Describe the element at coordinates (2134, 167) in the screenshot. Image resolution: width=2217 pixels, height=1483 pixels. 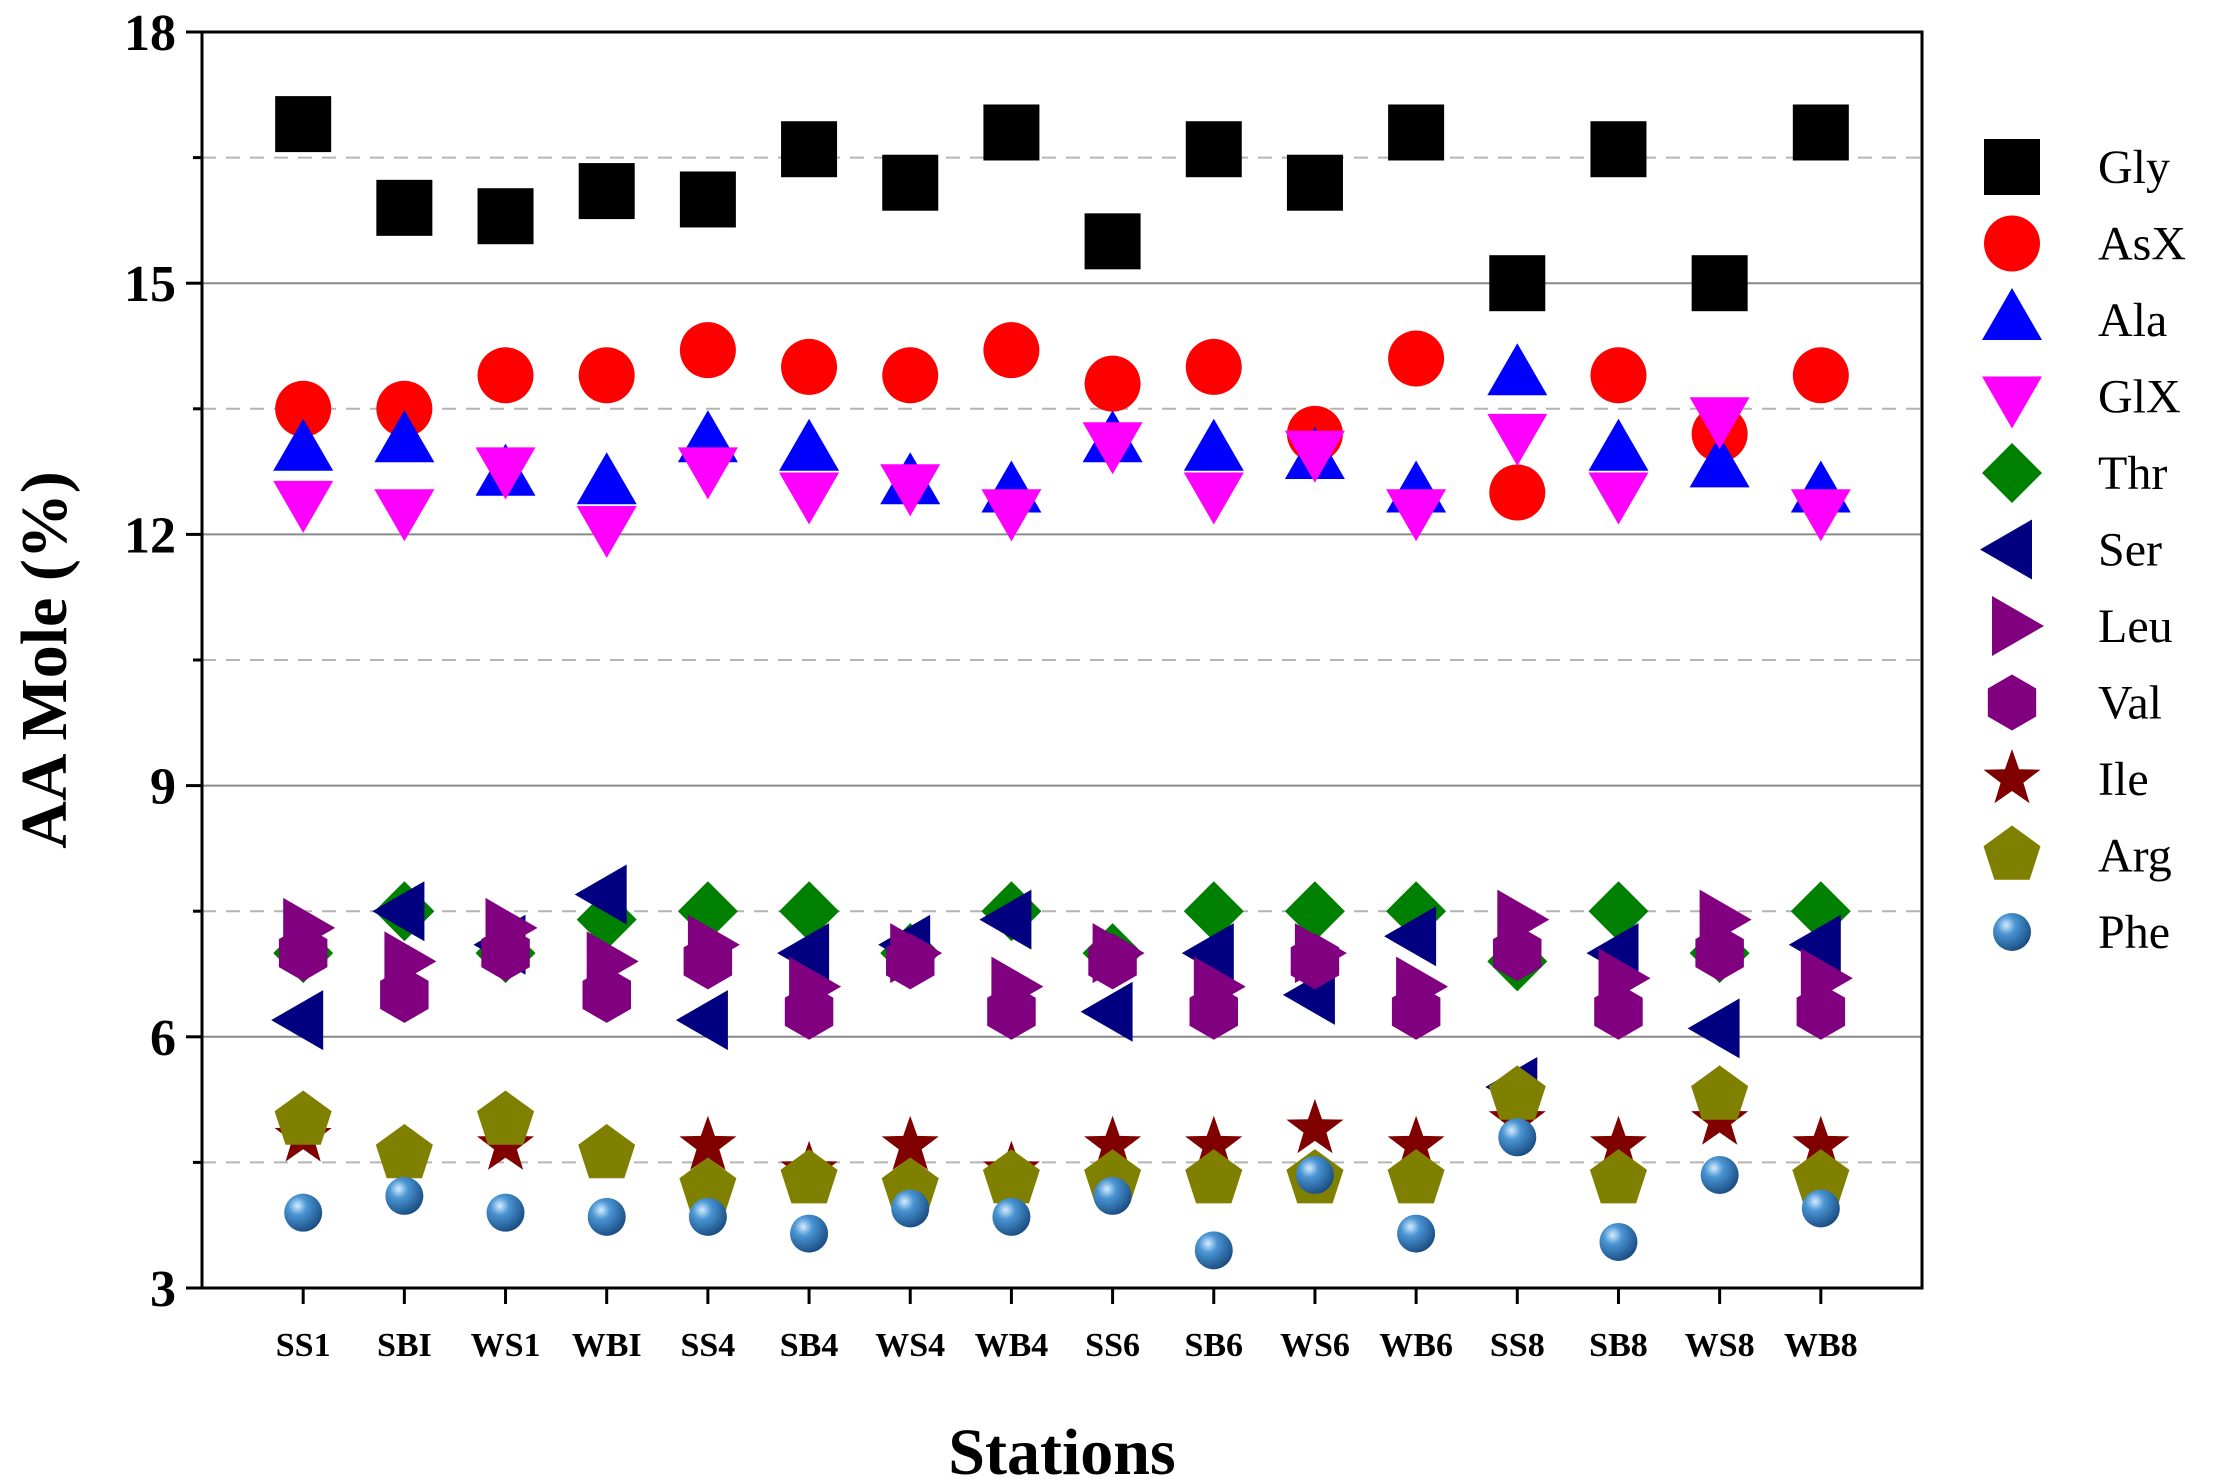
I see `legend-label-gly: Gly` at that location.